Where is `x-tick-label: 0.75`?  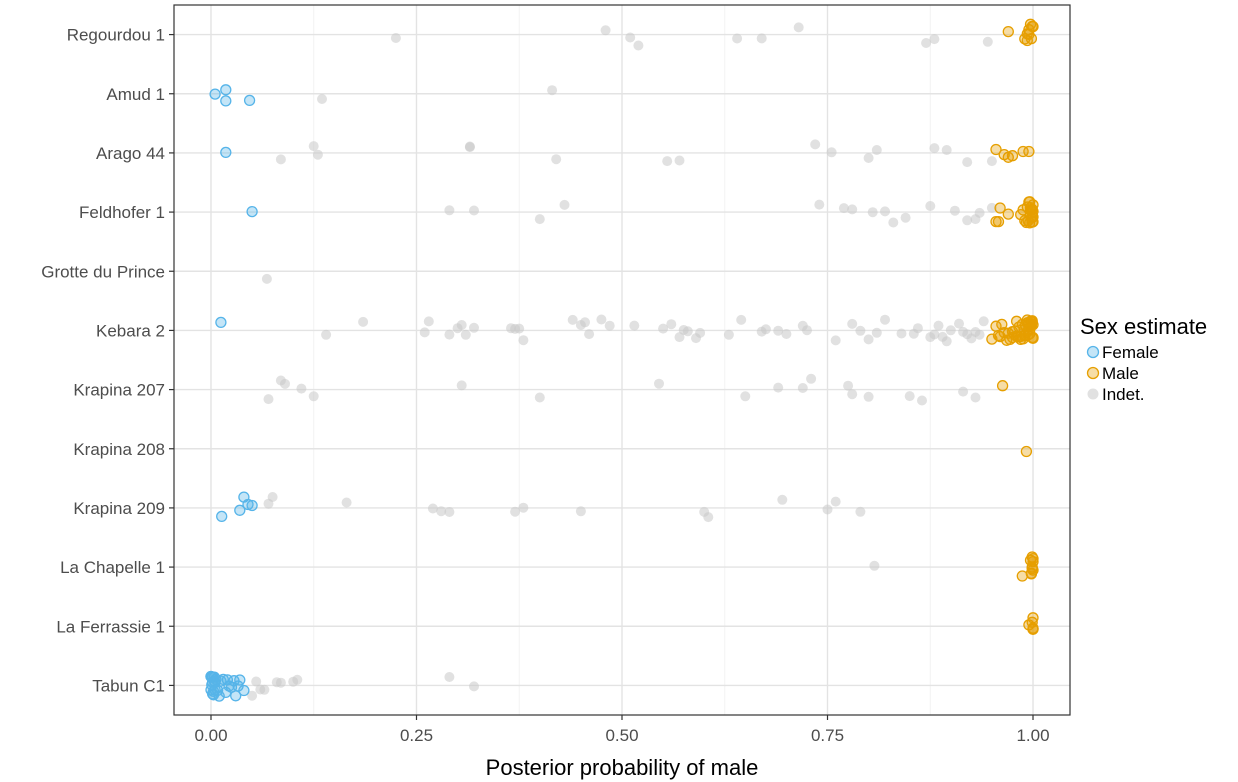
x-tick-label: 0.75 is located at coordinates (827, 735).